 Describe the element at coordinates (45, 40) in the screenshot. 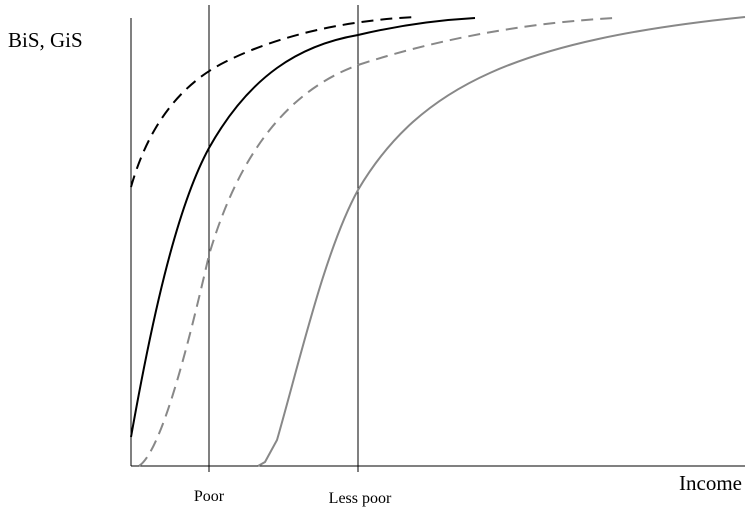

I see `y-axis-label: BiS, GiS` at that location.